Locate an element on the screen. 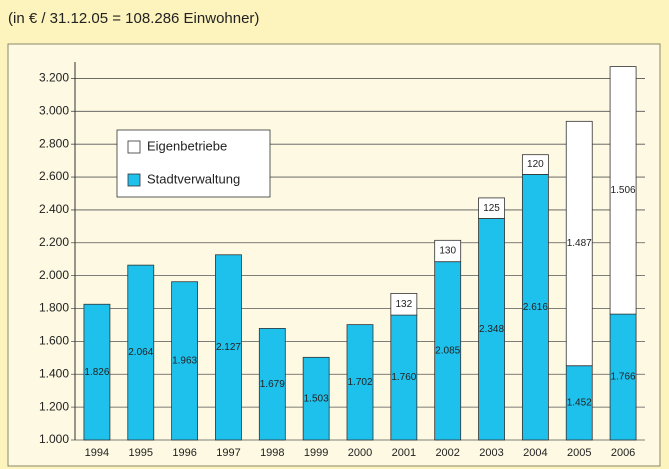 Image resolution: width=669 pixels, height=469 pixels. value-label: 1.487 is located at coordinates (579, 243).